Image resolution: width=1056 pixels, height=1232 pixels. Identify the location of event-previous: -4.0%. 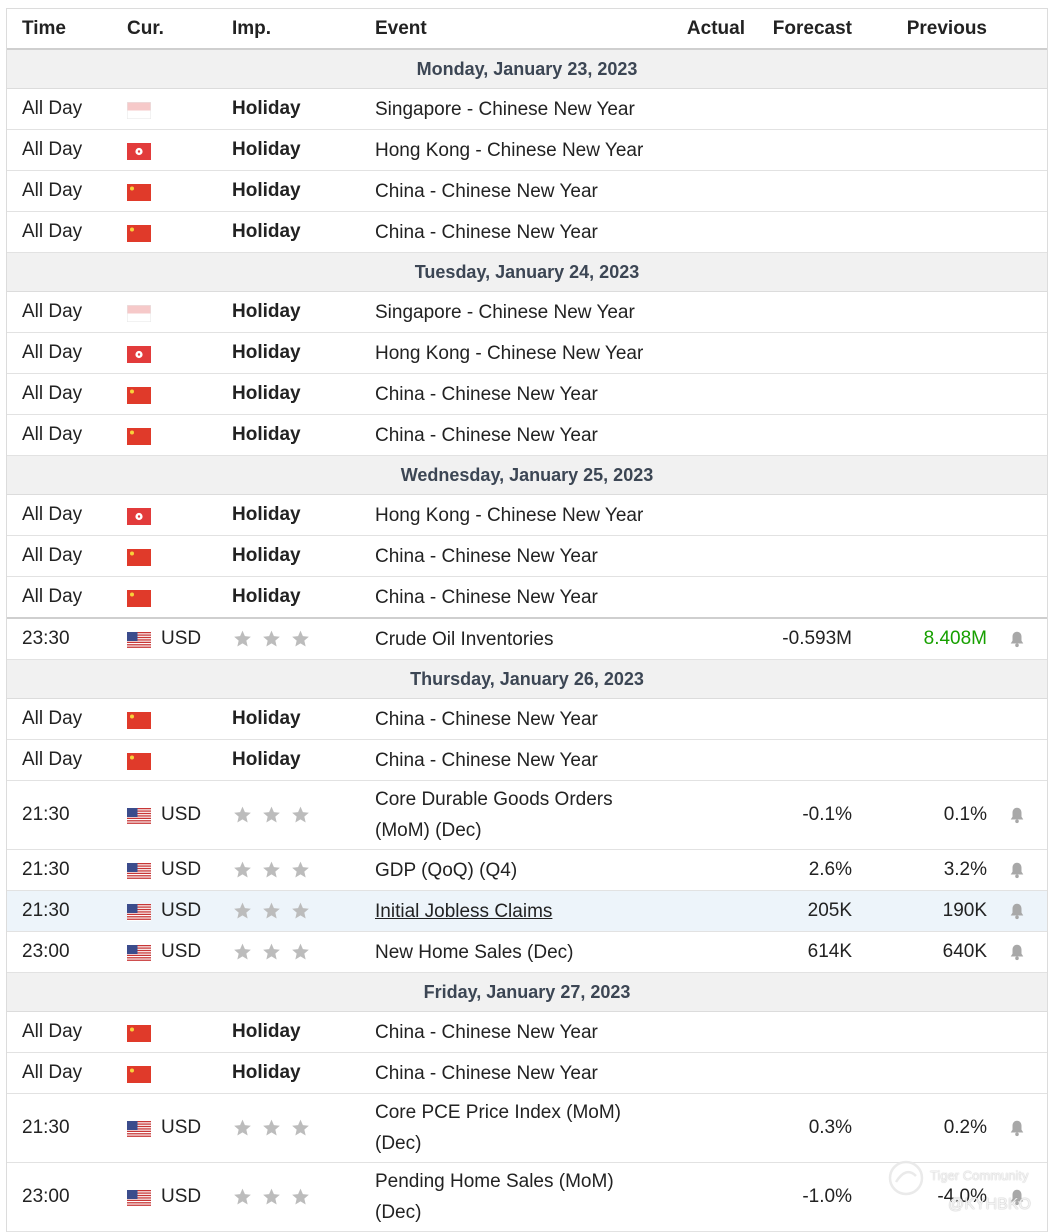
(919, 1197).